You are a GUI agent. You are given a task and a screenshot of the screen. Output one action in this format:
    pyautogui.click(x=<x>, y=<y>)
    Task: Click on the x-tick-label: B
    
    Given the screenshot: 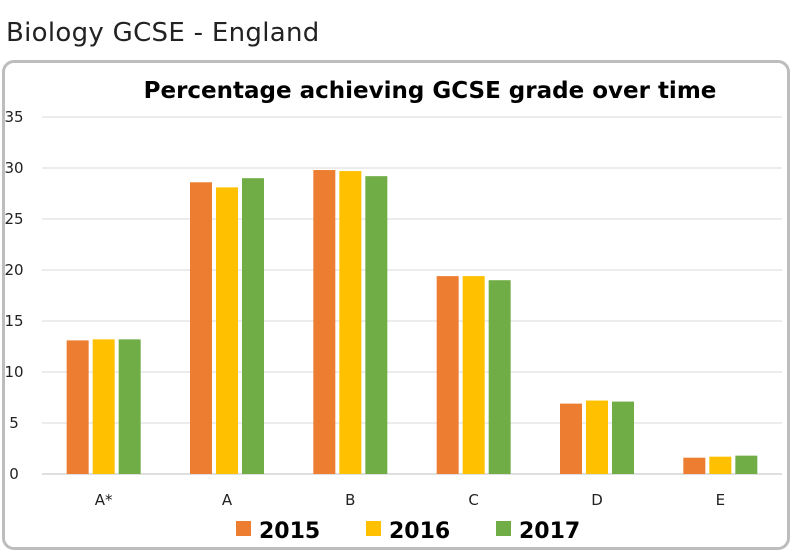 What is the action you would take?
    pyautogui.click(x=350, y=500)
    